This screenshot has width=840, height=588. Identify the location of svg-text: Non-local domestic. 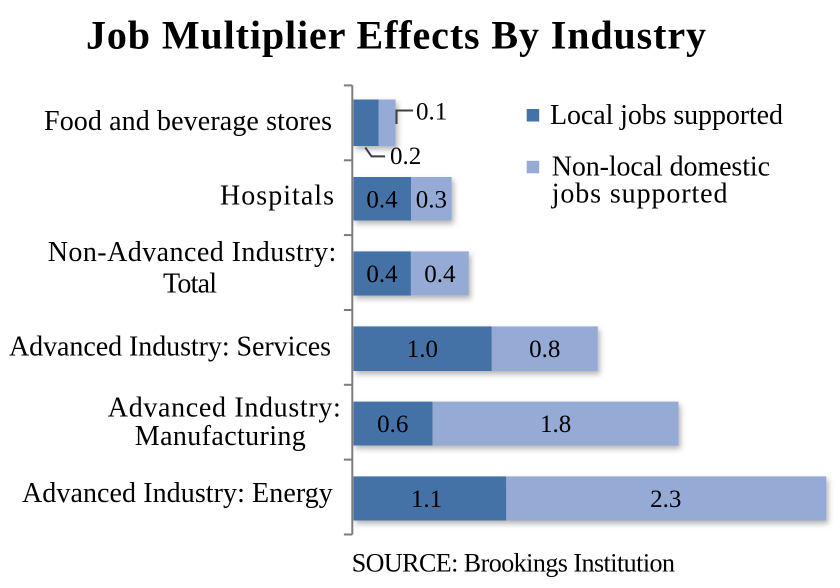
(661, 166).